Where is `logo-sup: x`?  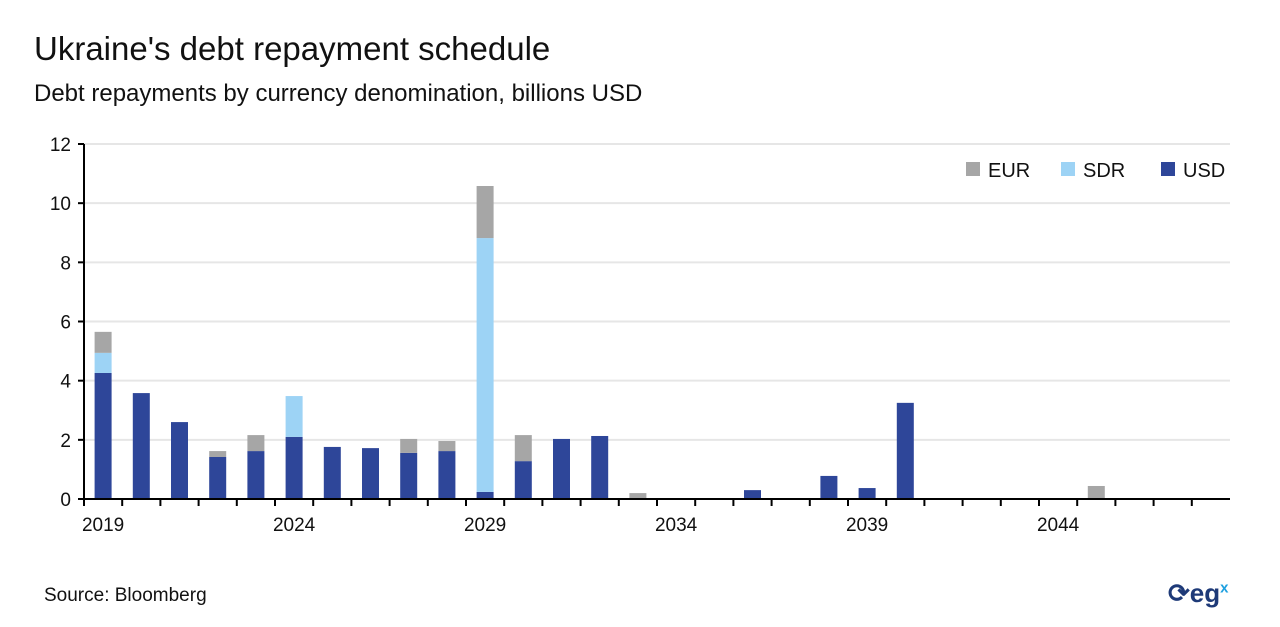
logo-sup: x is located at coordinates (1224, 588).